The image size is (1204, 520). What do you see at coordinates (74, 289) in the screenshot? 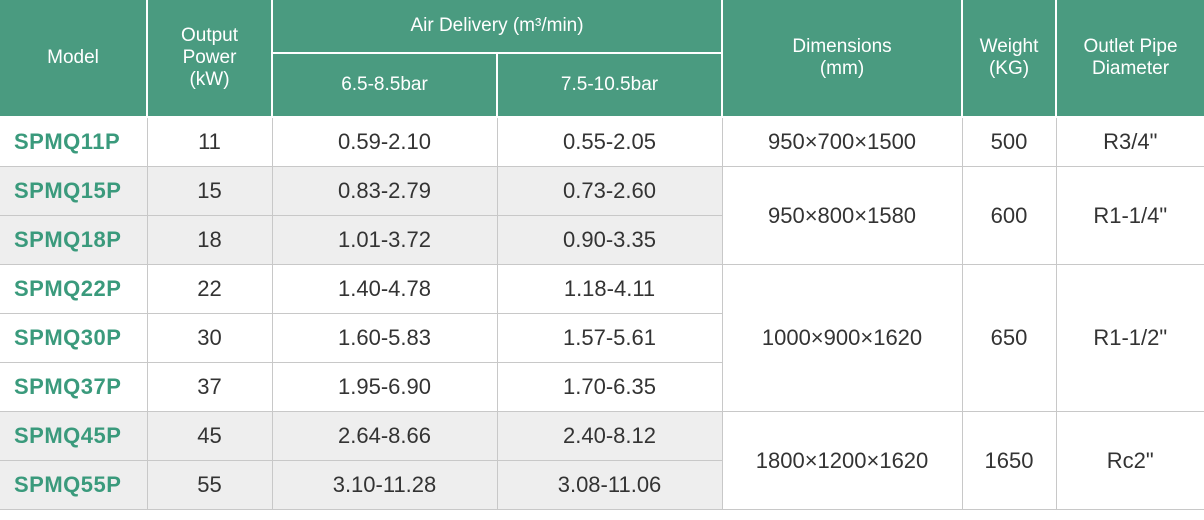
I see `model-cell: SPMQ22P` at bounding box center [74, 289].